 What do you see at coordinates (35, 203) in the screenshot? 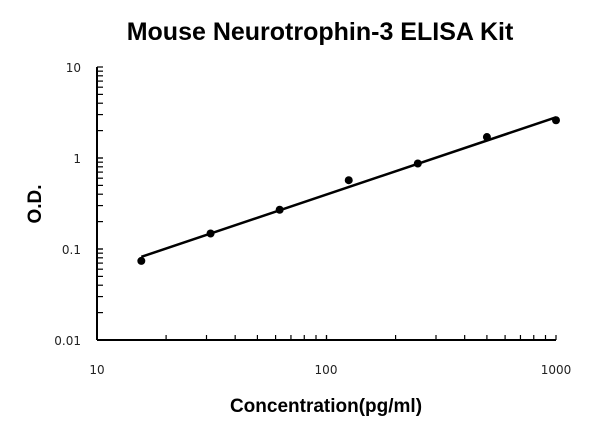
I see `y-axis-title: O.D.` at bounding box center [35, 203].